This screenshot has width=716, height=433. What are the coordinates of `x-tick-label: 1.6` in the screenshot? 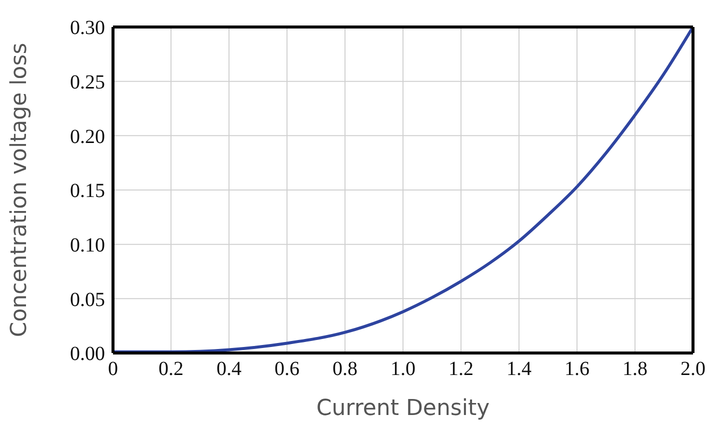 It's located at (577, 369).